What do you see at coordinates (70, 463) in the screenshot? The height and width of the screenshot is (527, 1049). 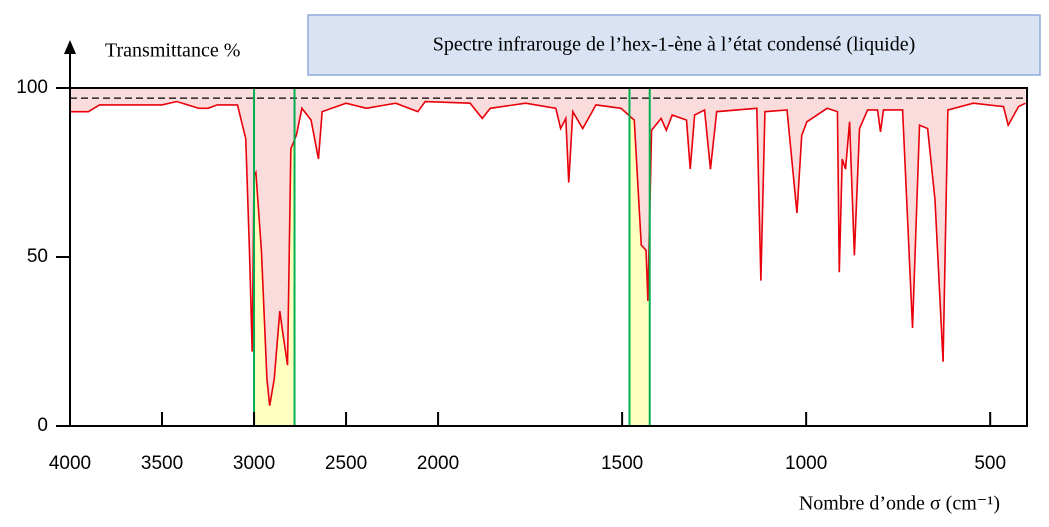 I see `x-tick-label: 4000` at bounding box center [70, 463].